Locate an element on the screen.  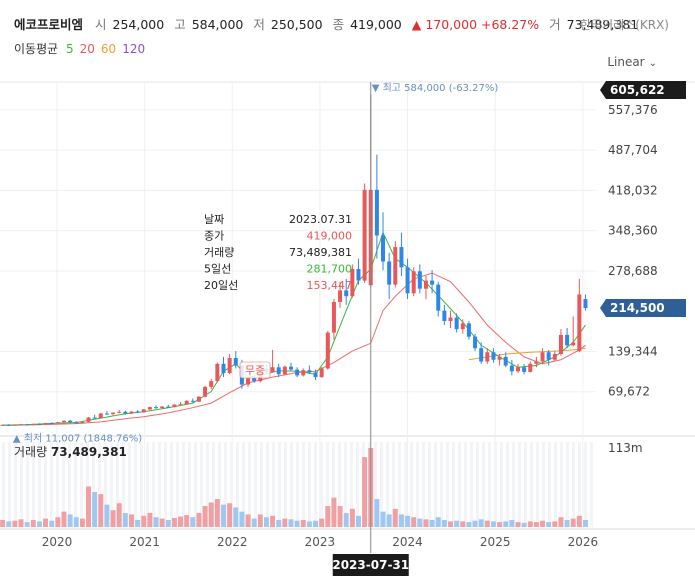
stock-name: 에코프로비엠 is located at coordinates (49, 24).